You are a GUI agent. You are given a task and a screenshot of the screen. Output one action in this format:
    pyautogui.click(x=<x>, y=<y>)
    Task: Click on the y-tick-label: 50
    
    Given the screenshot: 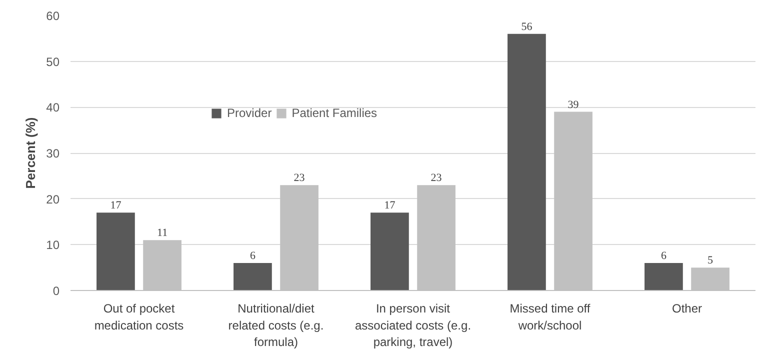 What is the action you would take?
    pyautogui.click(x=53, y=61)
    